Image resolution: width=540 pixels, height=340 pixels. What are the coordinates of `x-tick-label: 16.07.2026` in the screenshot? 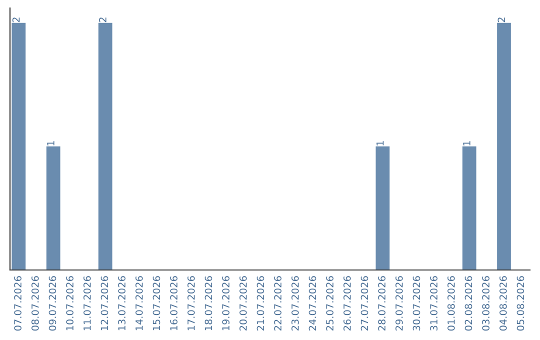 It's located at (174, 303).